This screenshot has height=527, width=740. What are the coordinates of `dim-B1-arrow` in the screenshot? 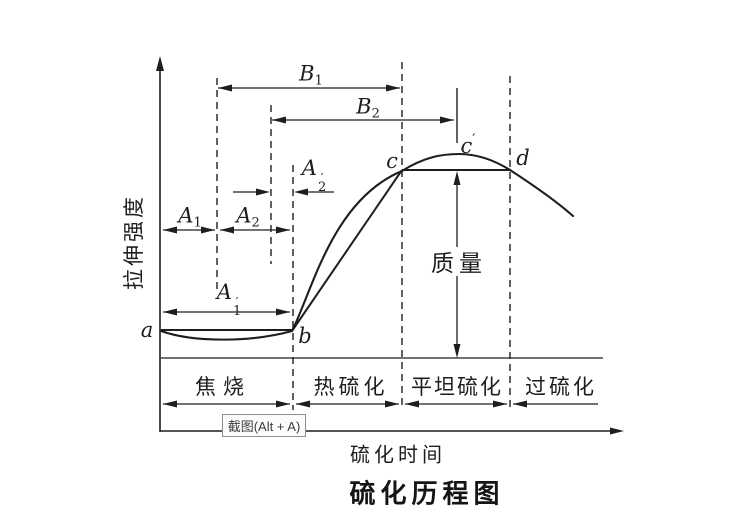 It's located at (309, 88).